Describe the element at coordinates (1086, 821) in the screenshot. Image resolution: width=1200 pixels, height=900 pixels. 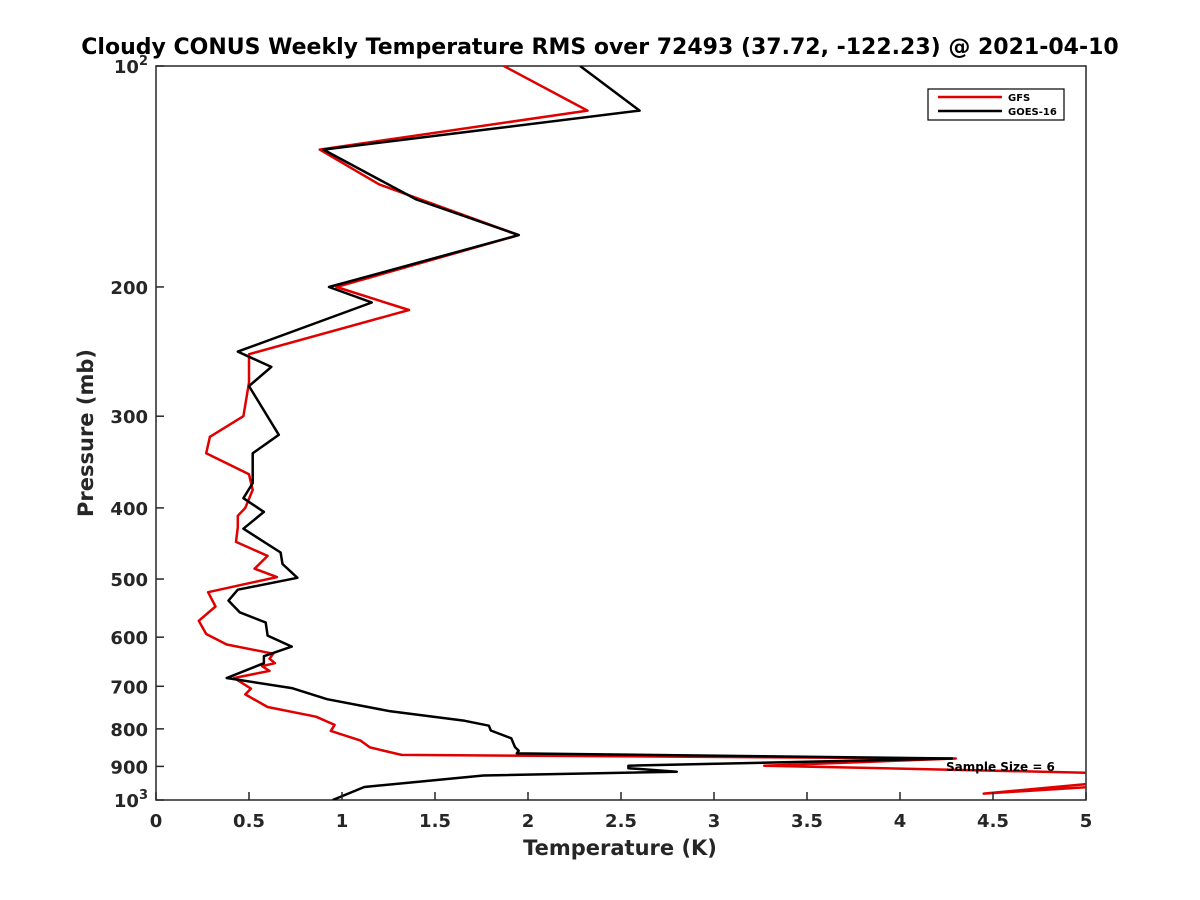
I see `x-tick-label: 5` at that location.